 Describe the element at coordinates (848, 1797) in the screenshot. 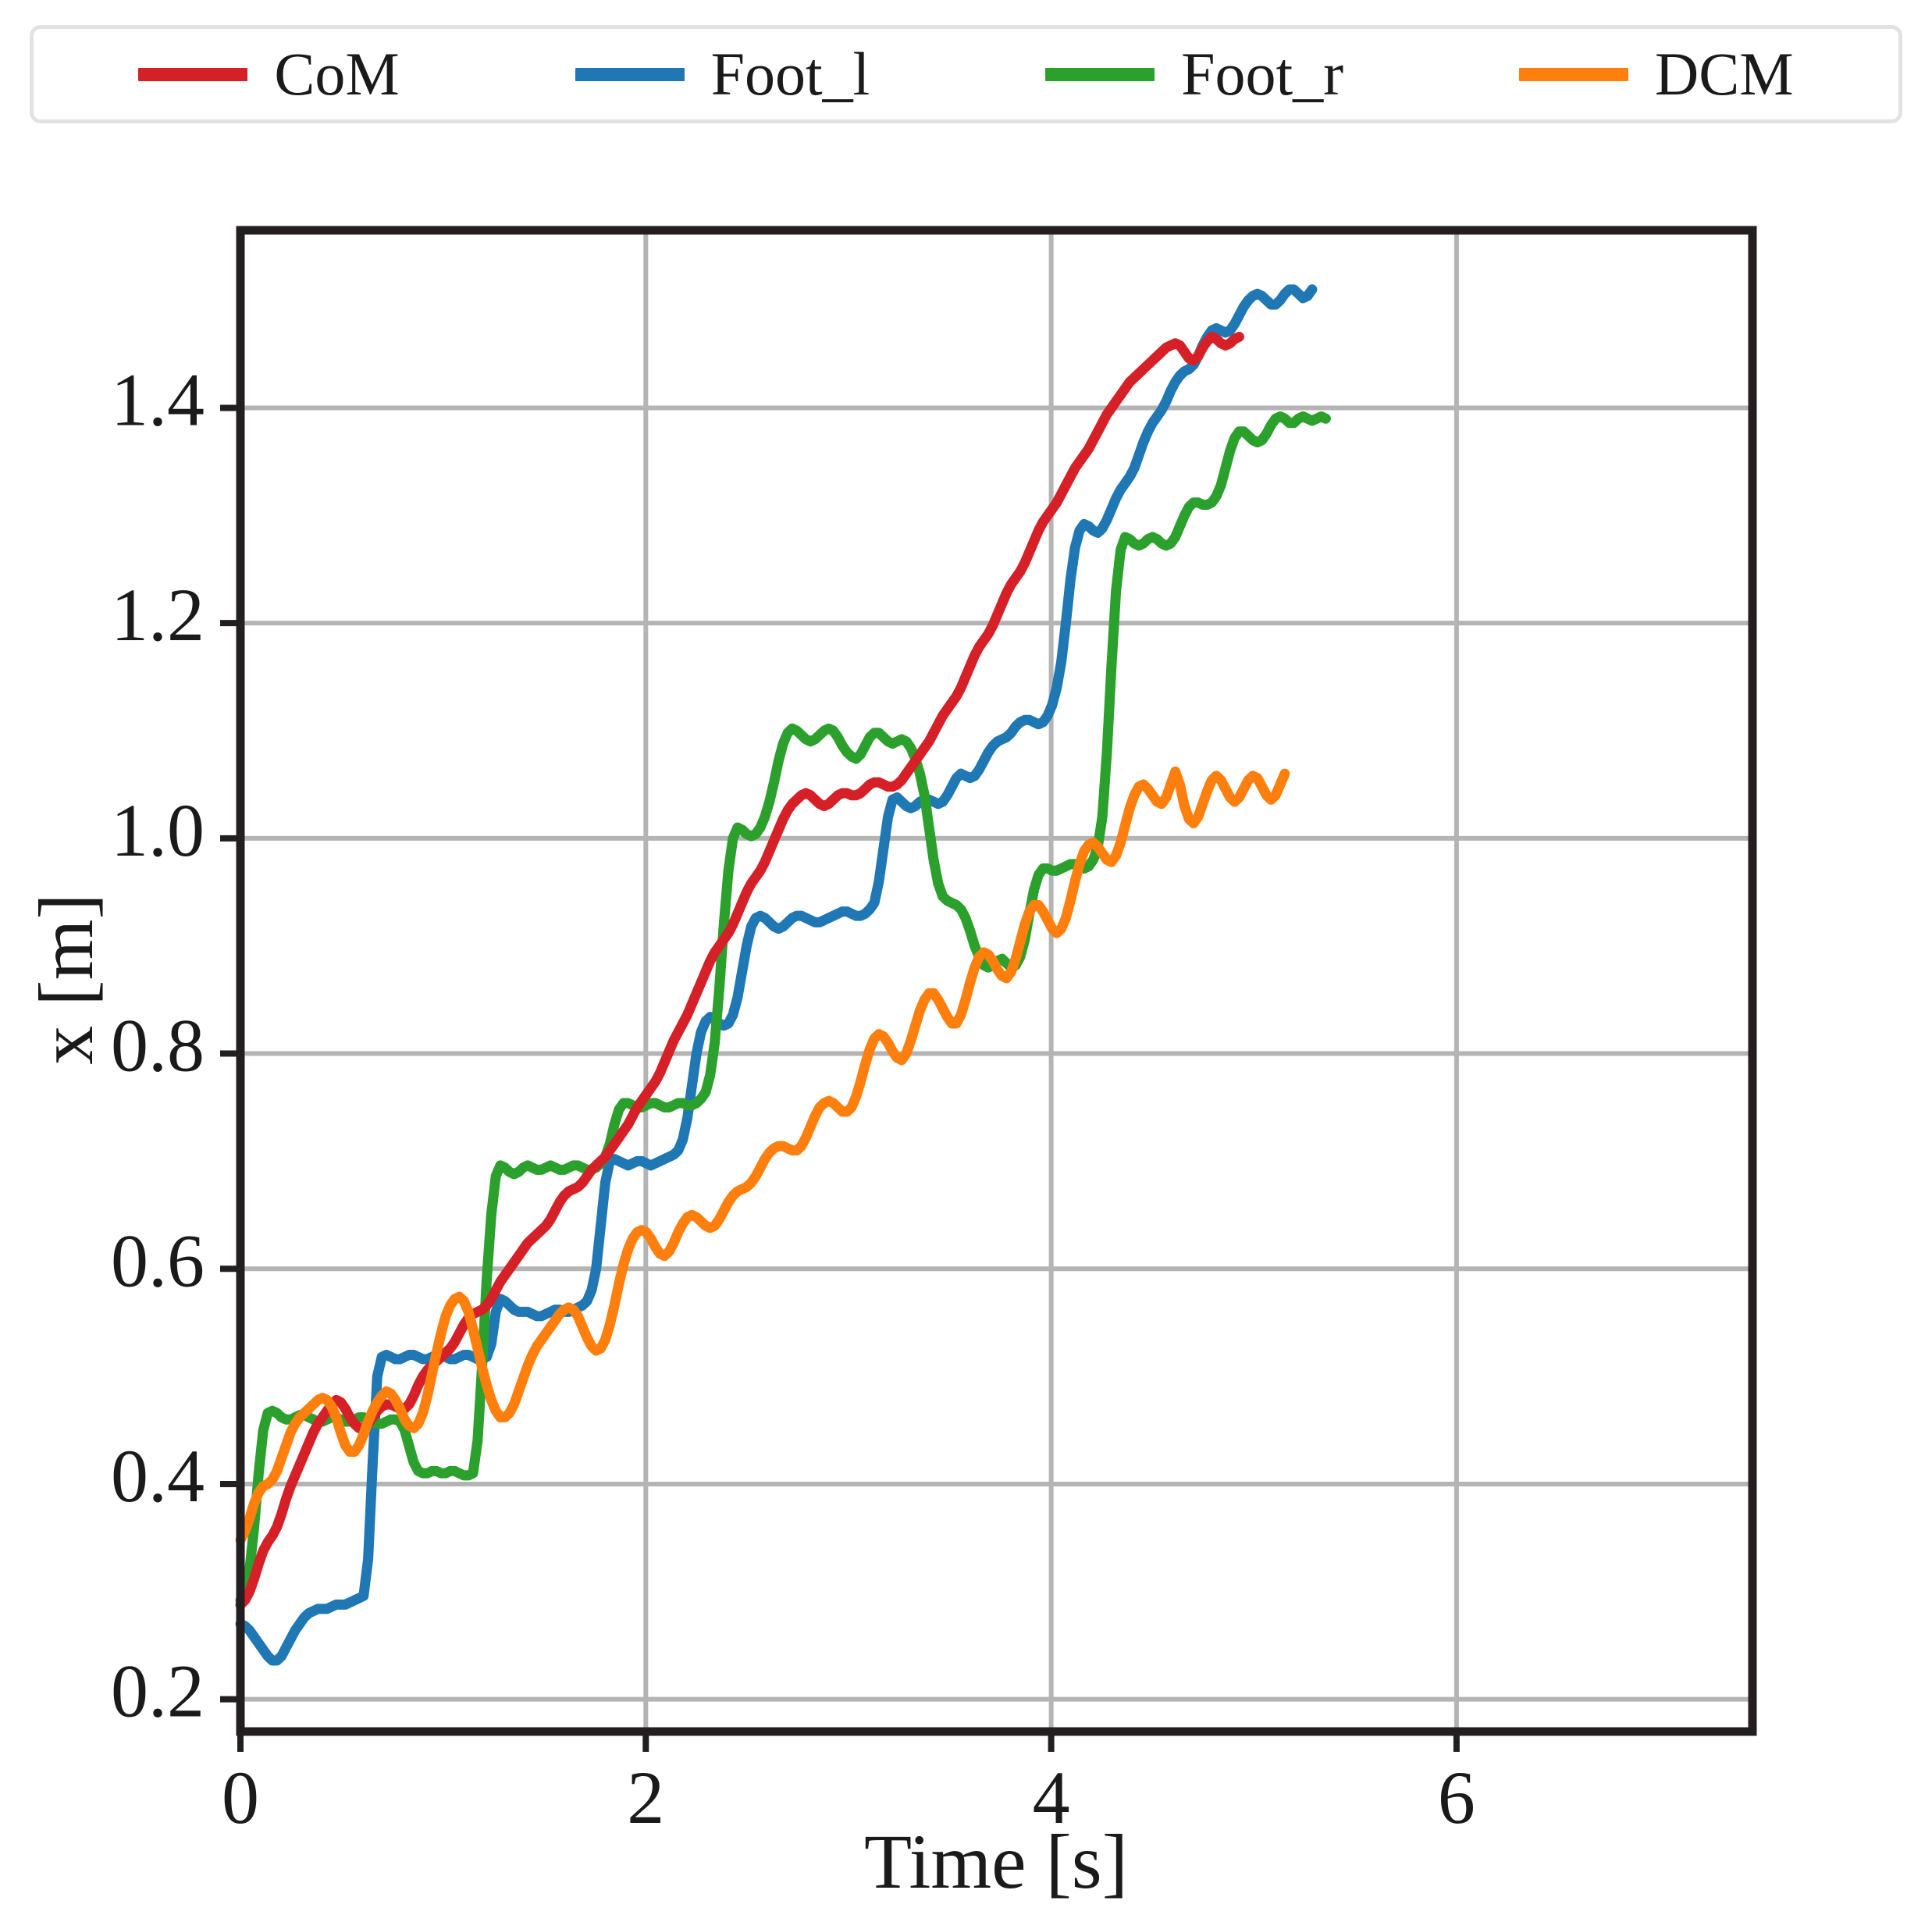

I see `x-tick-labels: 0 2 4 6` at that location.